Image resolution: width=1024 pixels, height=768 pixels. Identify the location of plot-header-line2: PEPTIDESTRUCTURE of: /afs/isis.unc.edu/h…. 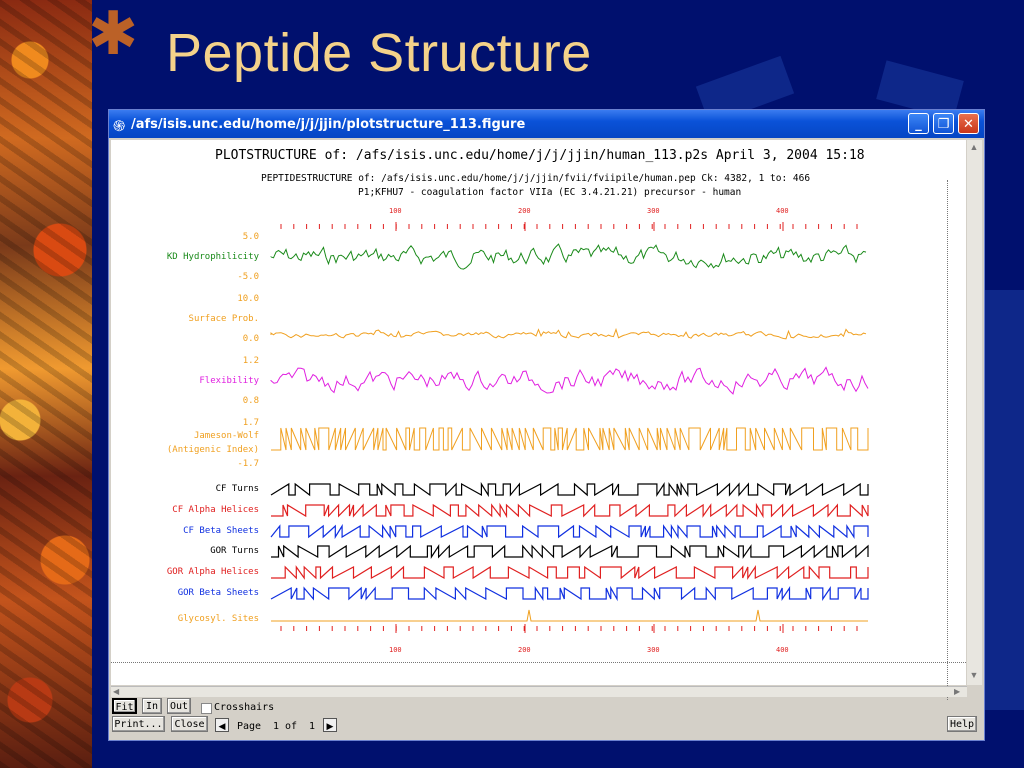
(536, 178).